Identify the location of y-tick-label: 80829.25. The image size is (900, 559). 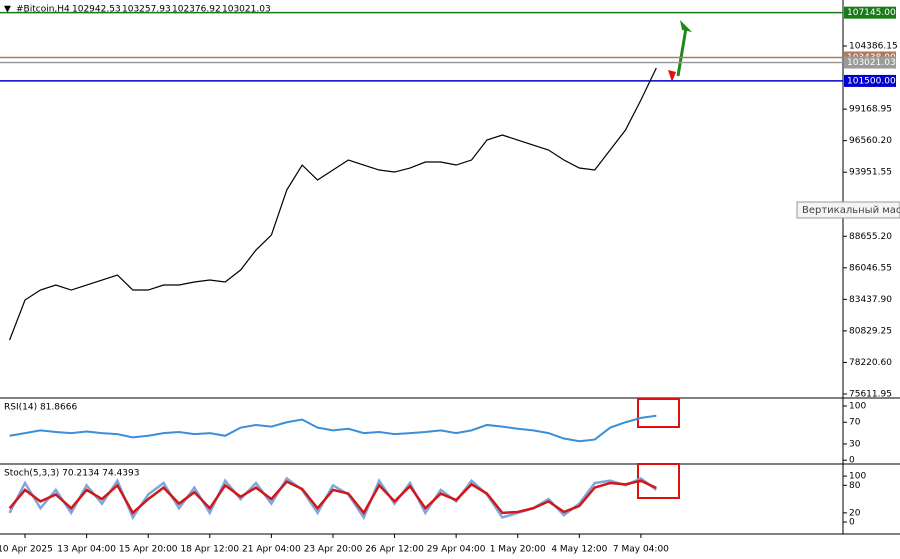
(870, 331).